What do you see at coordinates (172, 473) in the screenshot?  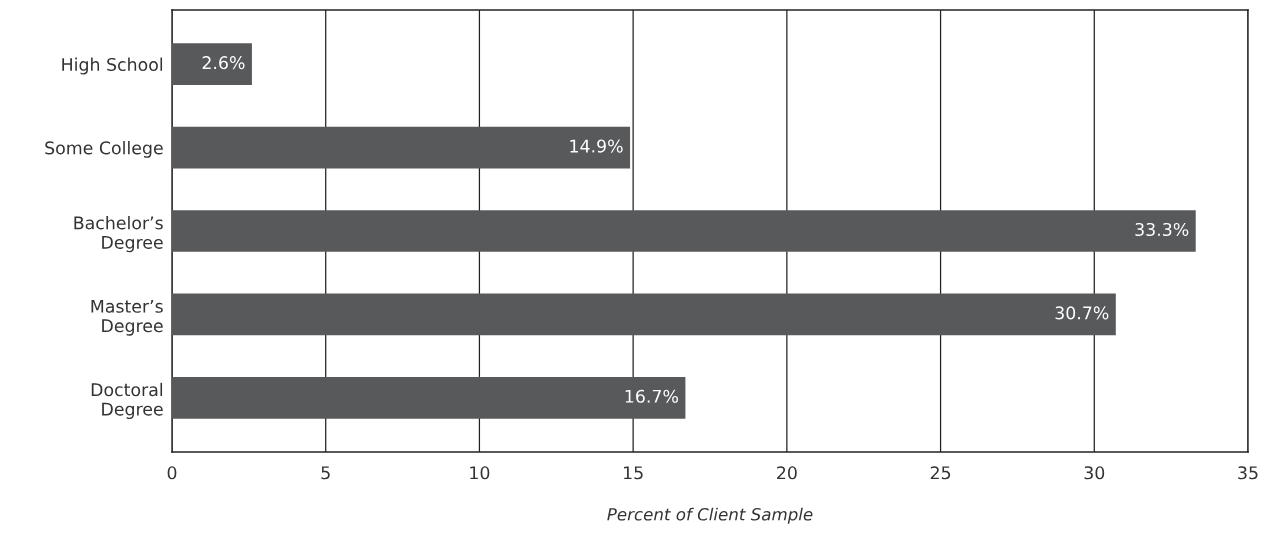 I see `x-tick-label: 0` at bounding box center [172, 473].